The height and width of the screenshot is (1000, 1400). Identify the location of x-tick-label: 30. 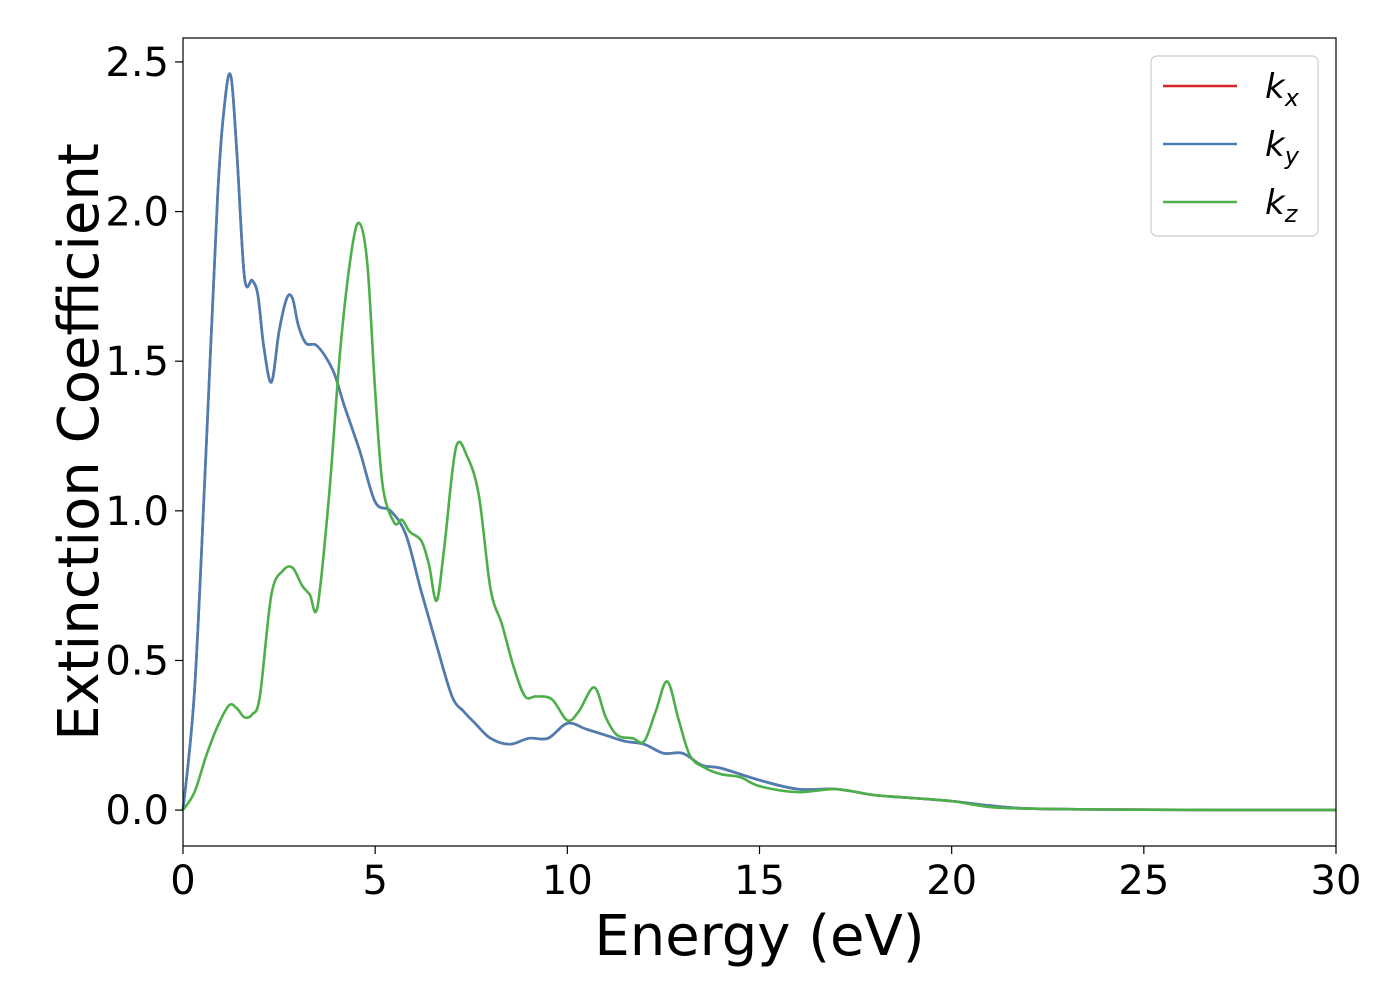
(1336, 881).